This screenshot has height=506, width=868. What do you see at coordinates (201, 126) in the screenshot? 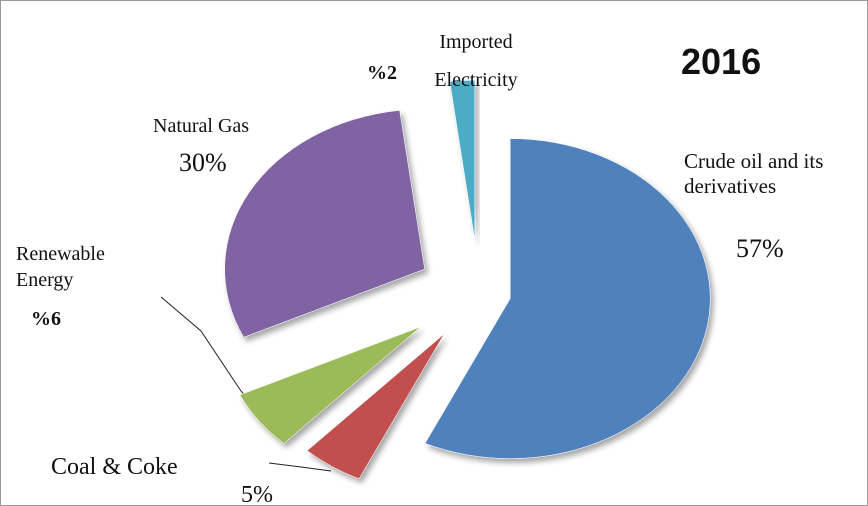
I see `category-label: Natural Gas` at bounding box center [201, 126].